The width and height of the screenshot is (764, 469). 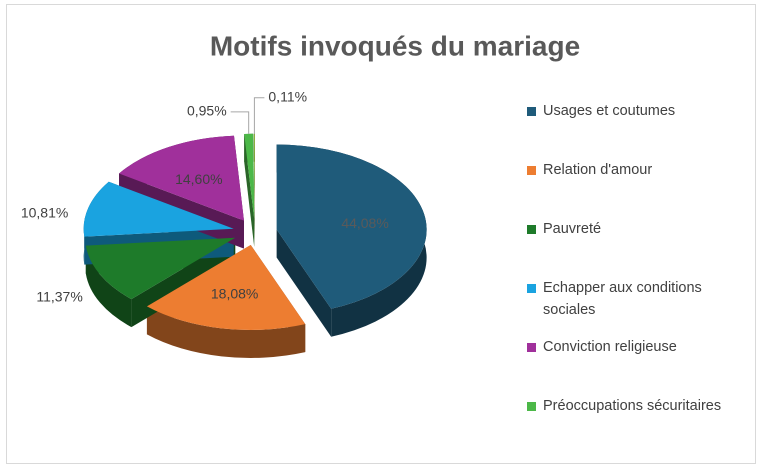 What do you see at coordinates (634, 129) in the screenshot?
I see `legend-item: Usages et coutumes` at bounding box center [634, 129].